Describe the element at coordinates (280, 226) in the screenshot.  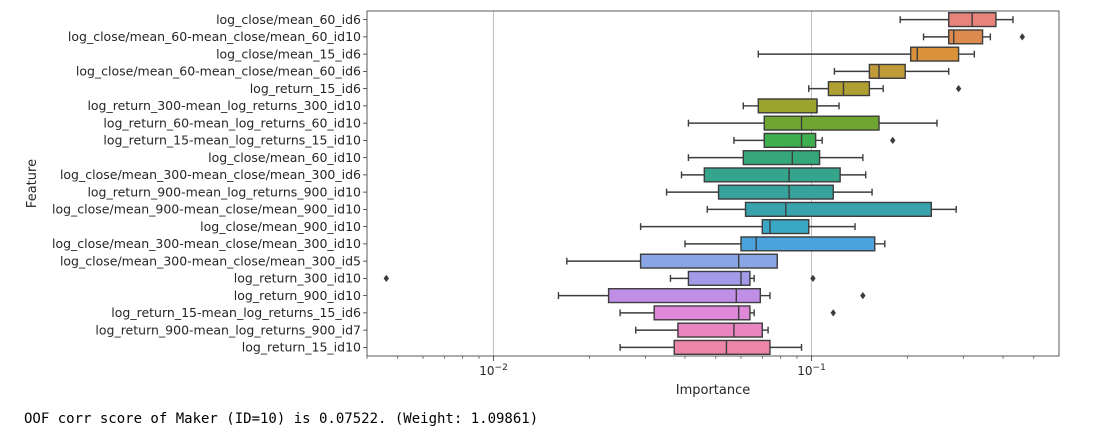
I see `ytick-label-12: log_close/mean_900_id10` at that location.